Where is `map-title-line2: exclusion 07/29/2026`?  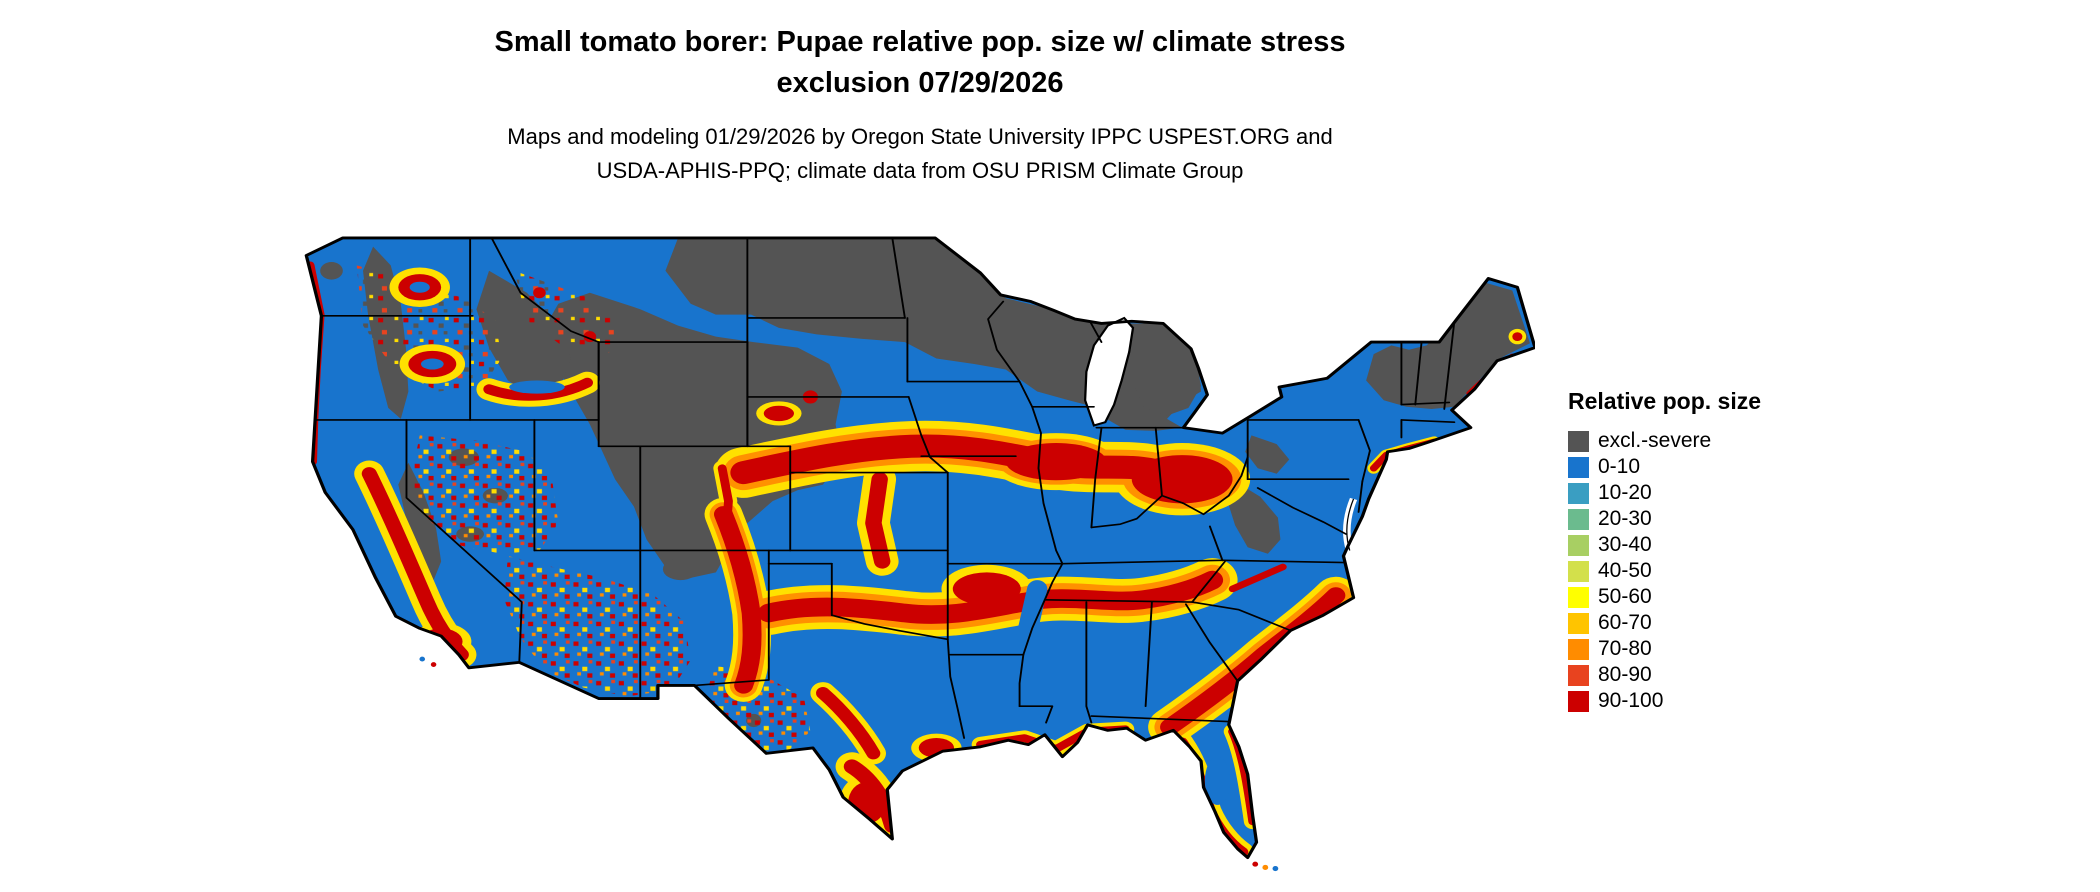
map-title-line2: exclusion 07/29/2026 is located at coordinates (920, 83).